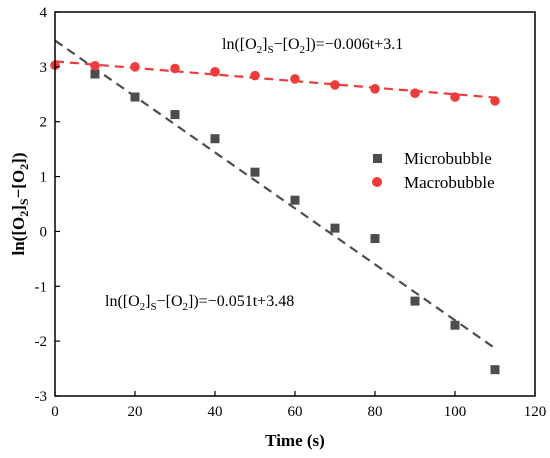 The height and width of the screenshot is (458, 550). I want to click on y-axis-title: ln([O2]S−[O2]), so click(20, 204).